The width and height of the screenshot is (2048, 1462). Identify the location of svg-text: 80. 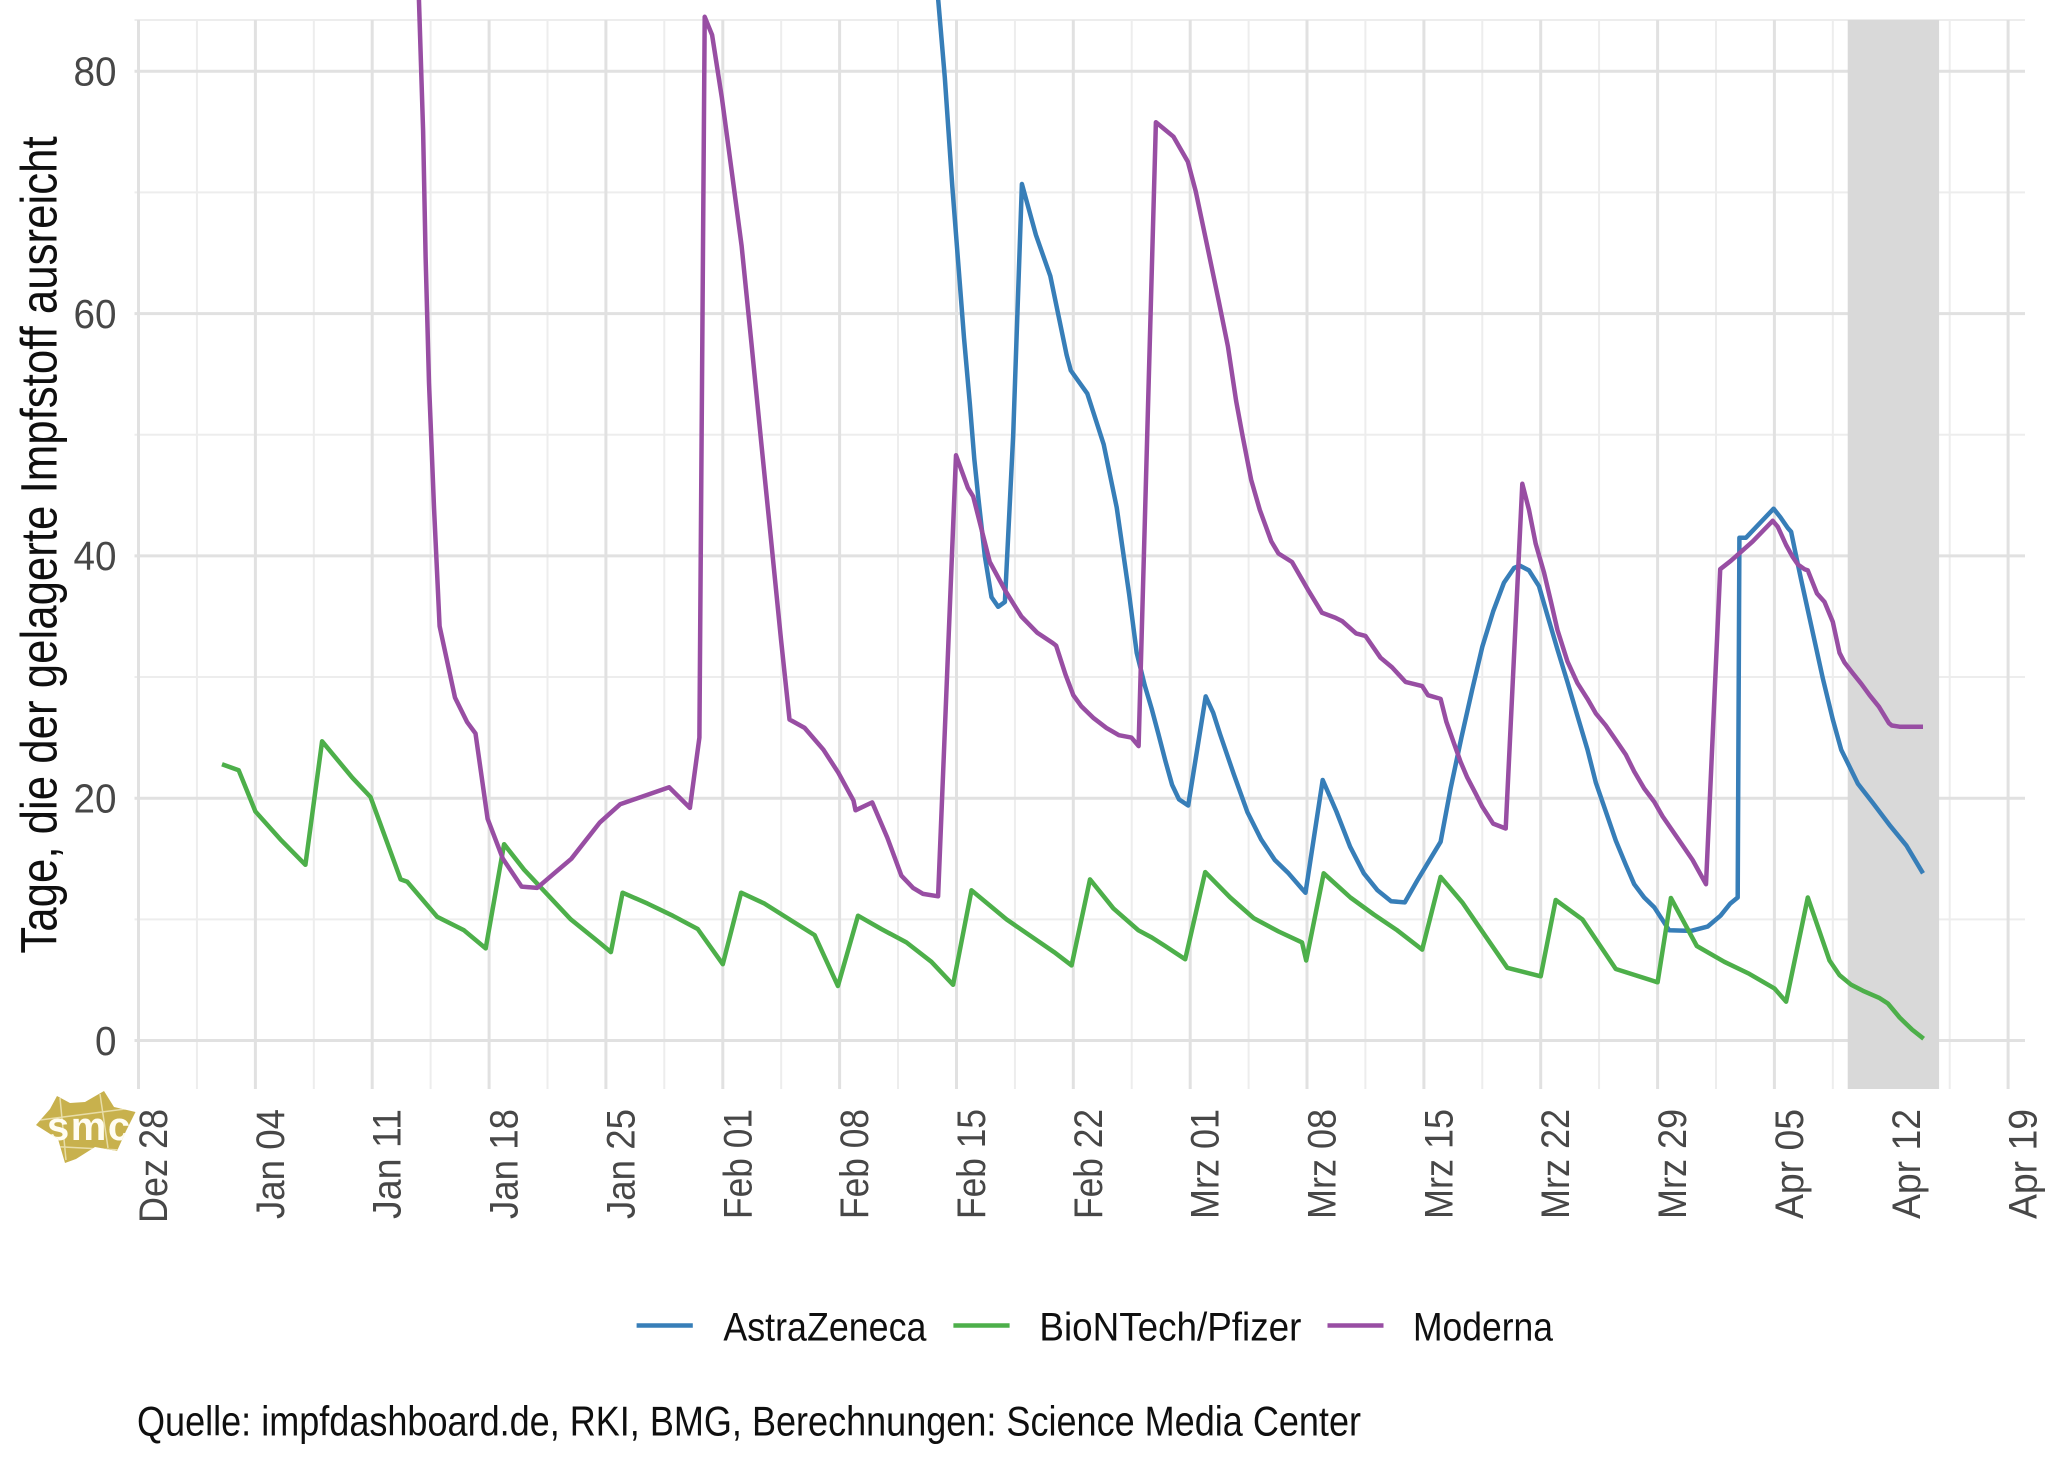
(95, 72).